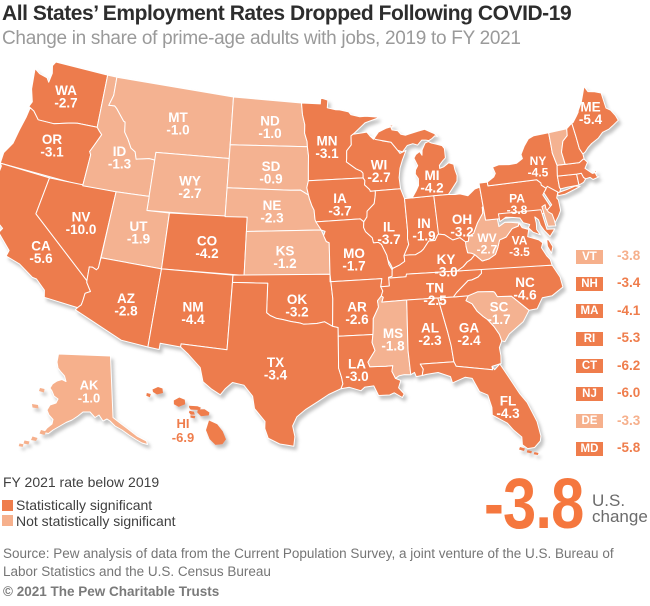 Image resolution: width=650 pixels, height=606 pixels. I want to click on svg-text: ME, so click(590, 107).